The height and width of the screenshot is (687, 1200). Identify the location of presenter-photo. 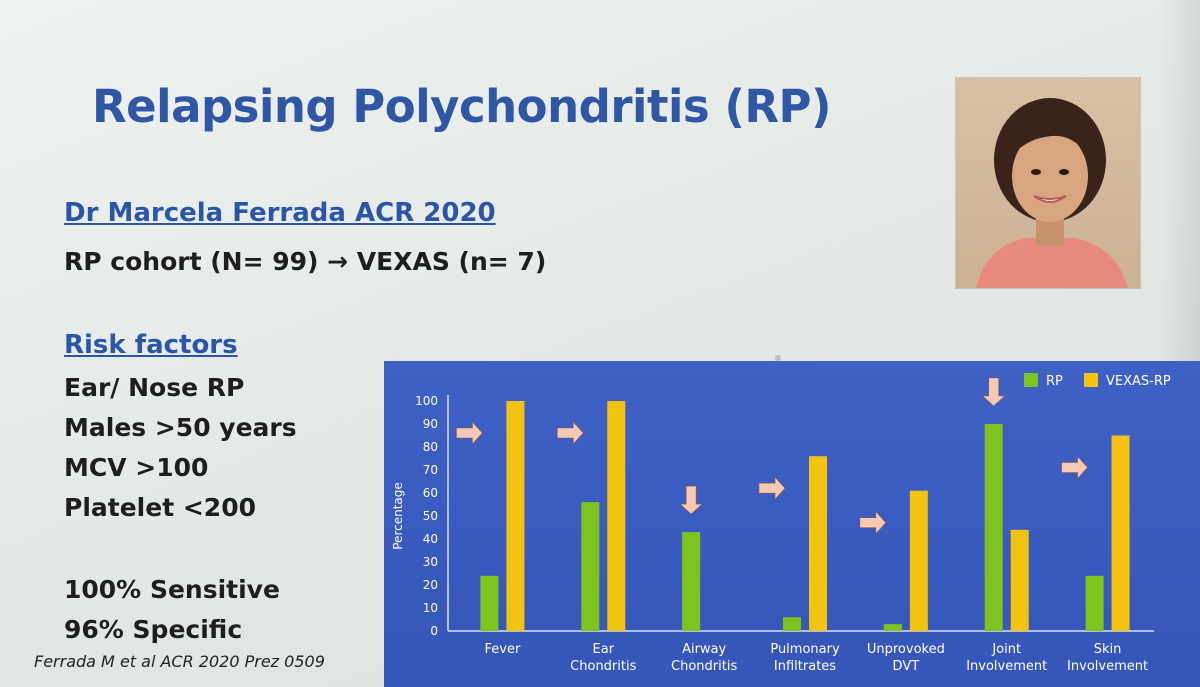
(1048, 183).